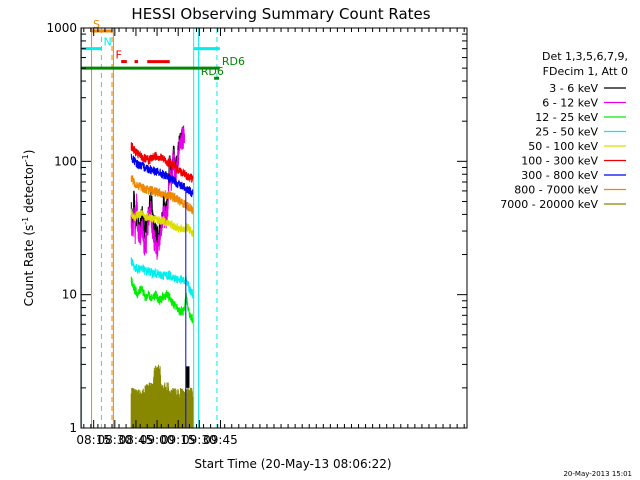  What do you see at coordinates (162, 396) in the screenshot?
I see `series-7000-20000-kev` at bounding box center [162, 396].